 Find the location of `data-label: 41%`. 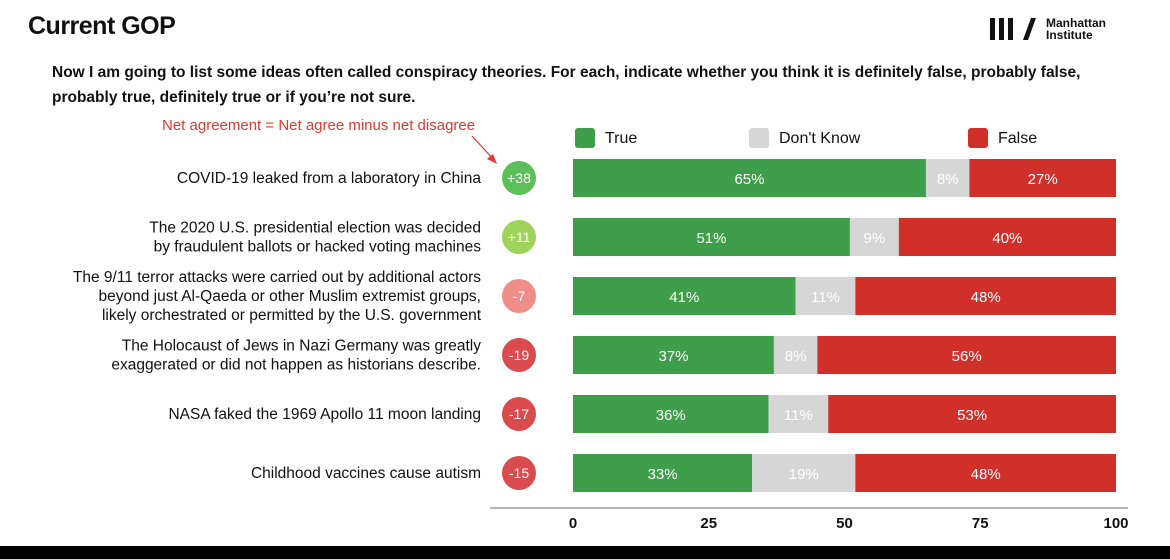

data-label: 41% is located at coordinates (684, 297).